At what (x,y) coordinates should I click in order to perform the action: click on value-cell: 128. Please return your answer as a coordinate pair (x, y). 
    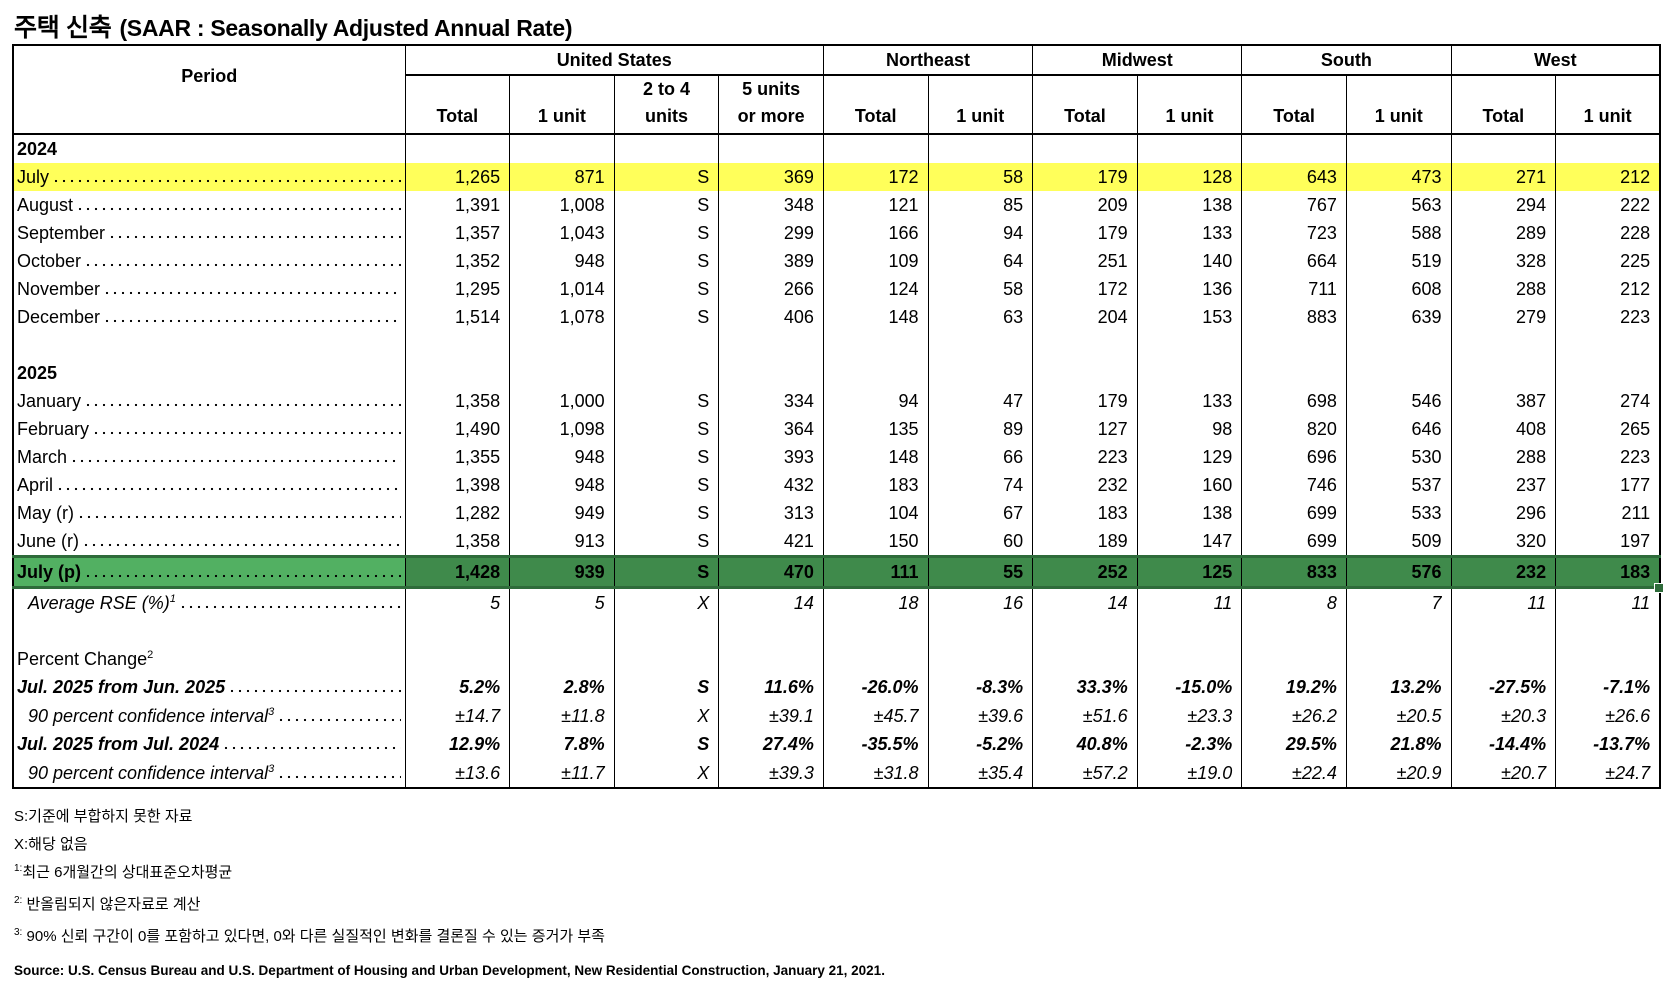
    Looking at the image, I should click on (1189, 177).